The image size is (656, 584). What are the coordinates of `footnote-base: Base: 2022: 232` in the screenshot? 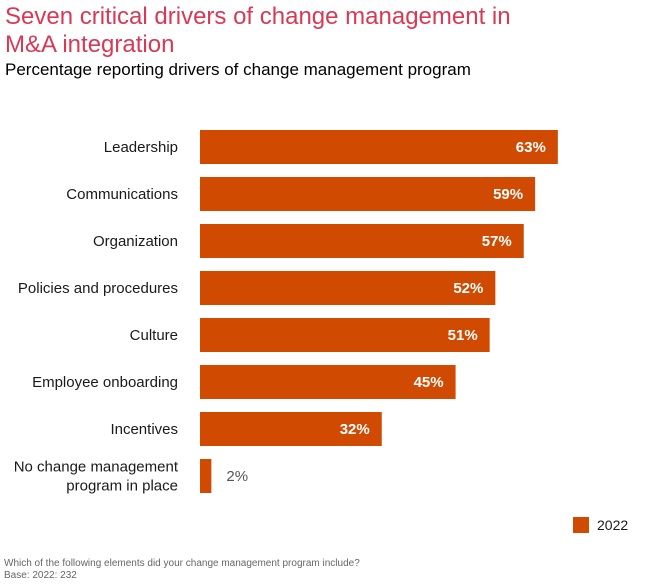 It's located at (40, 575).